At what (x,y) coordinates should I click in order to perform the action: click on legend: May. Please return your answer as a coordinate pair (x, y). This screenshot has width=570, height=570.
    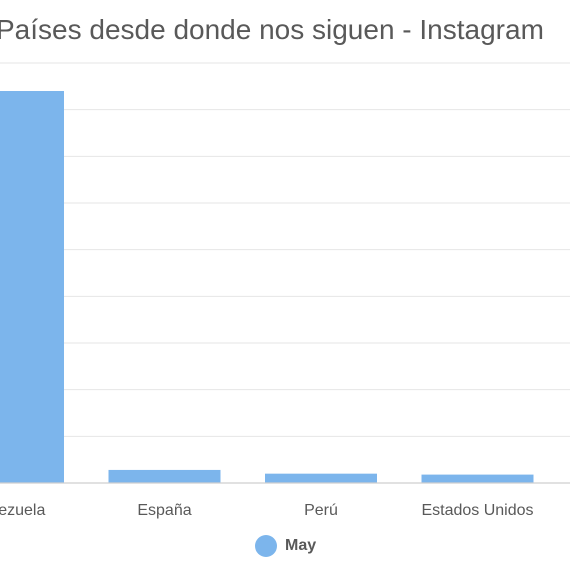
    Looking at the image, I should click on (285, 546).